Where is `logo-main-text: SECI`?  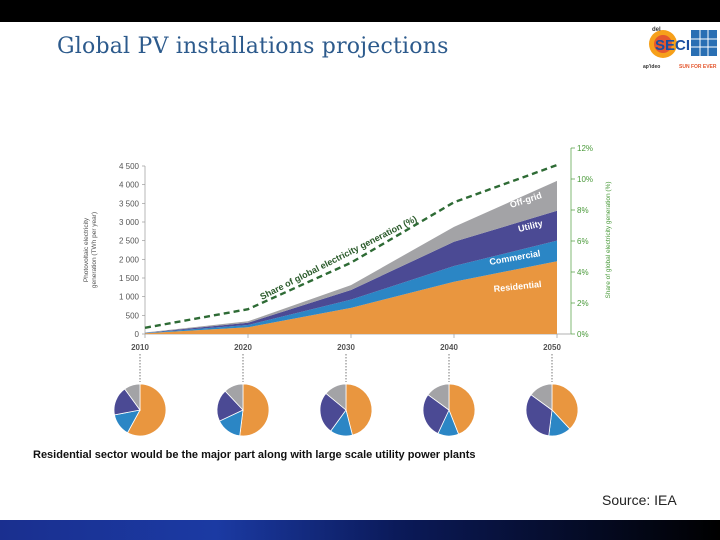 logo-main-text: SECI is located at coordinates (672, 45).